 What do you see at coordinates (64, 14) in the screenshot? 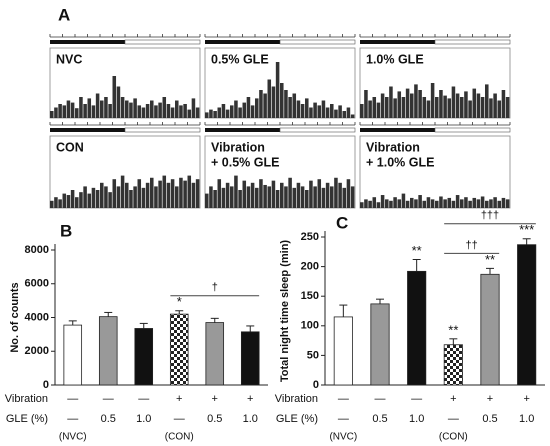
I see `panel-label: A` at bounding box center [64, 14].